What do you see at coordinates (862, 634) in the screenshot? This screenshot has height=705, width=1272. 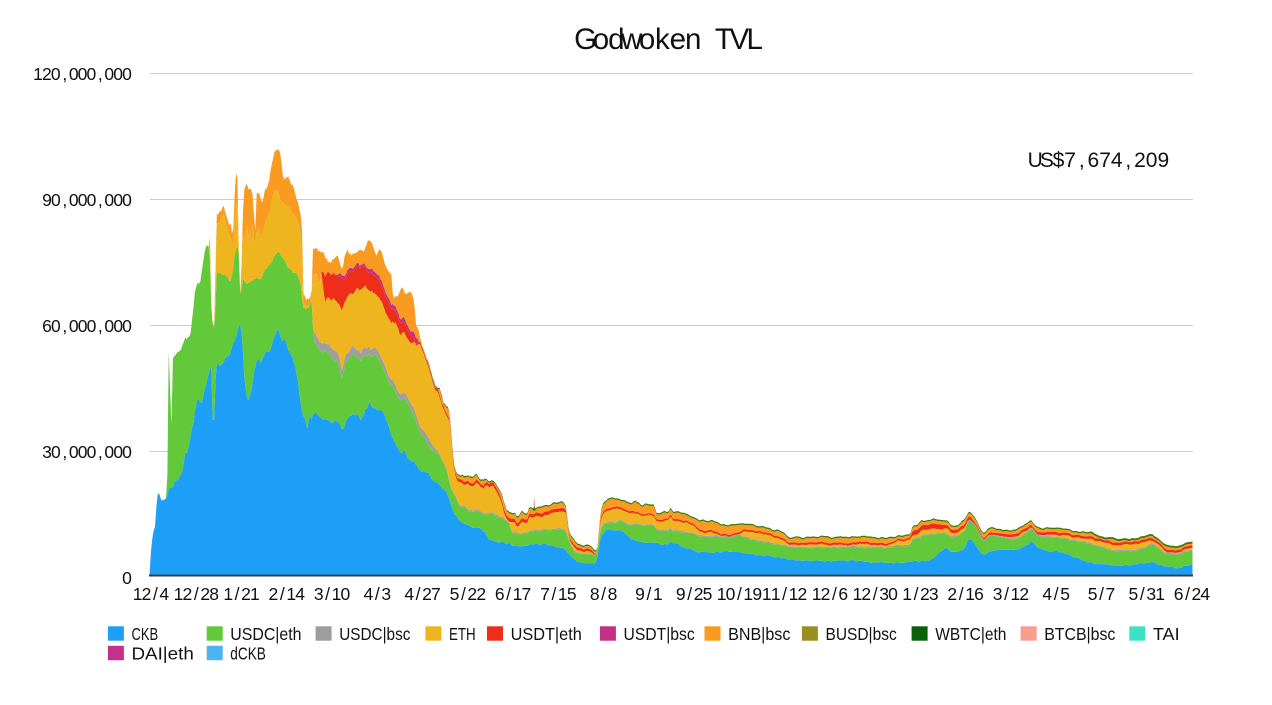 I see `svg-text: BUSD|bsc` at bounding box center [862, 634].